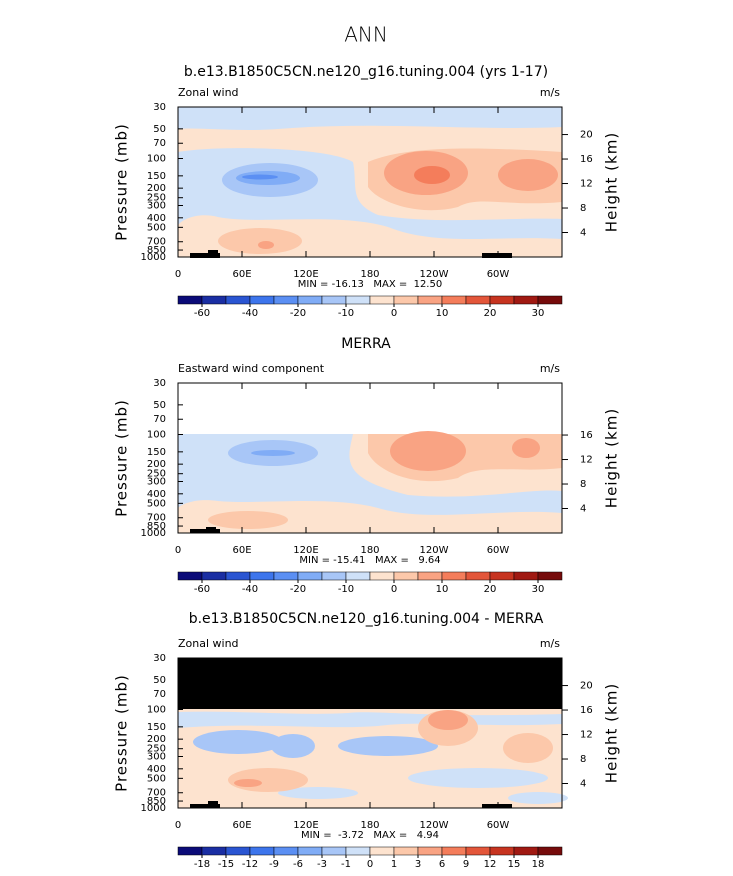 The height and width of the screenshot is (876, 733). What do you see at coordinates (156, 778) in the screenshot?
I see `y-tick-label: 500` at bounding box center [156, 778].